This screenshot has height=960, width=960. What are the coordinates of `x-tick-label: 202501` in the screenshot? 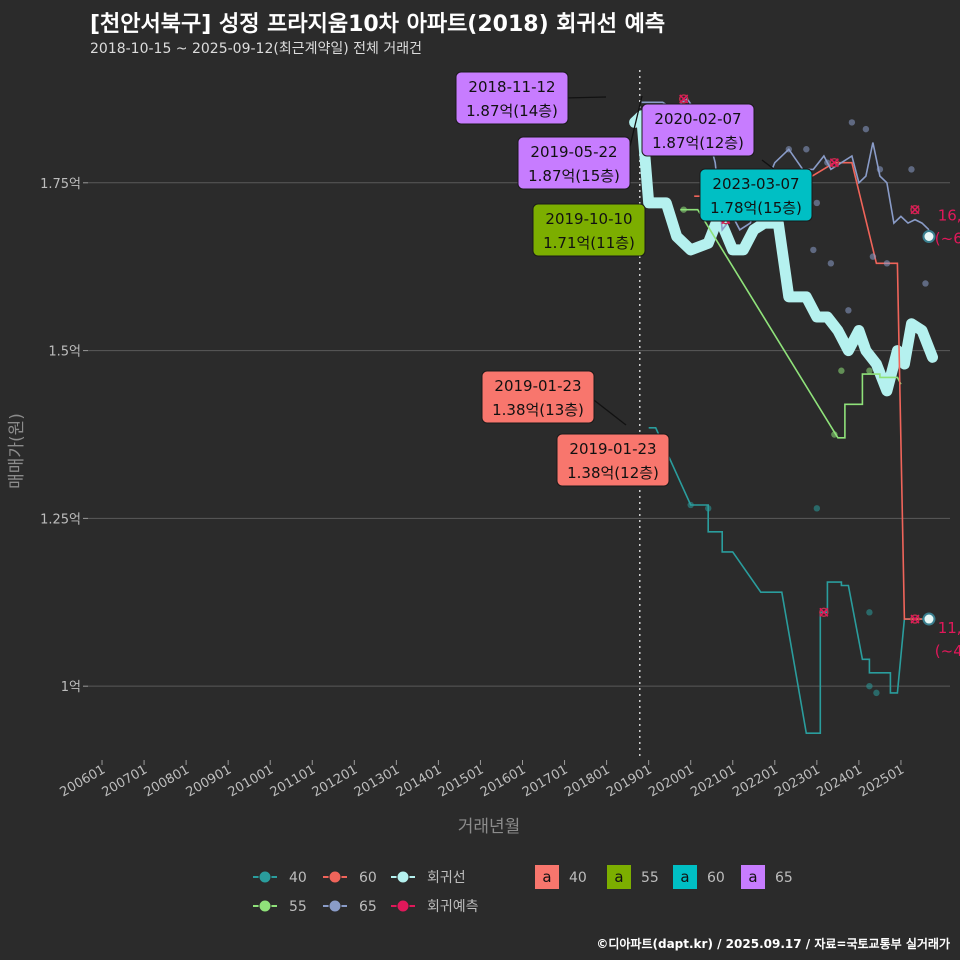 It's located at (881, 781).